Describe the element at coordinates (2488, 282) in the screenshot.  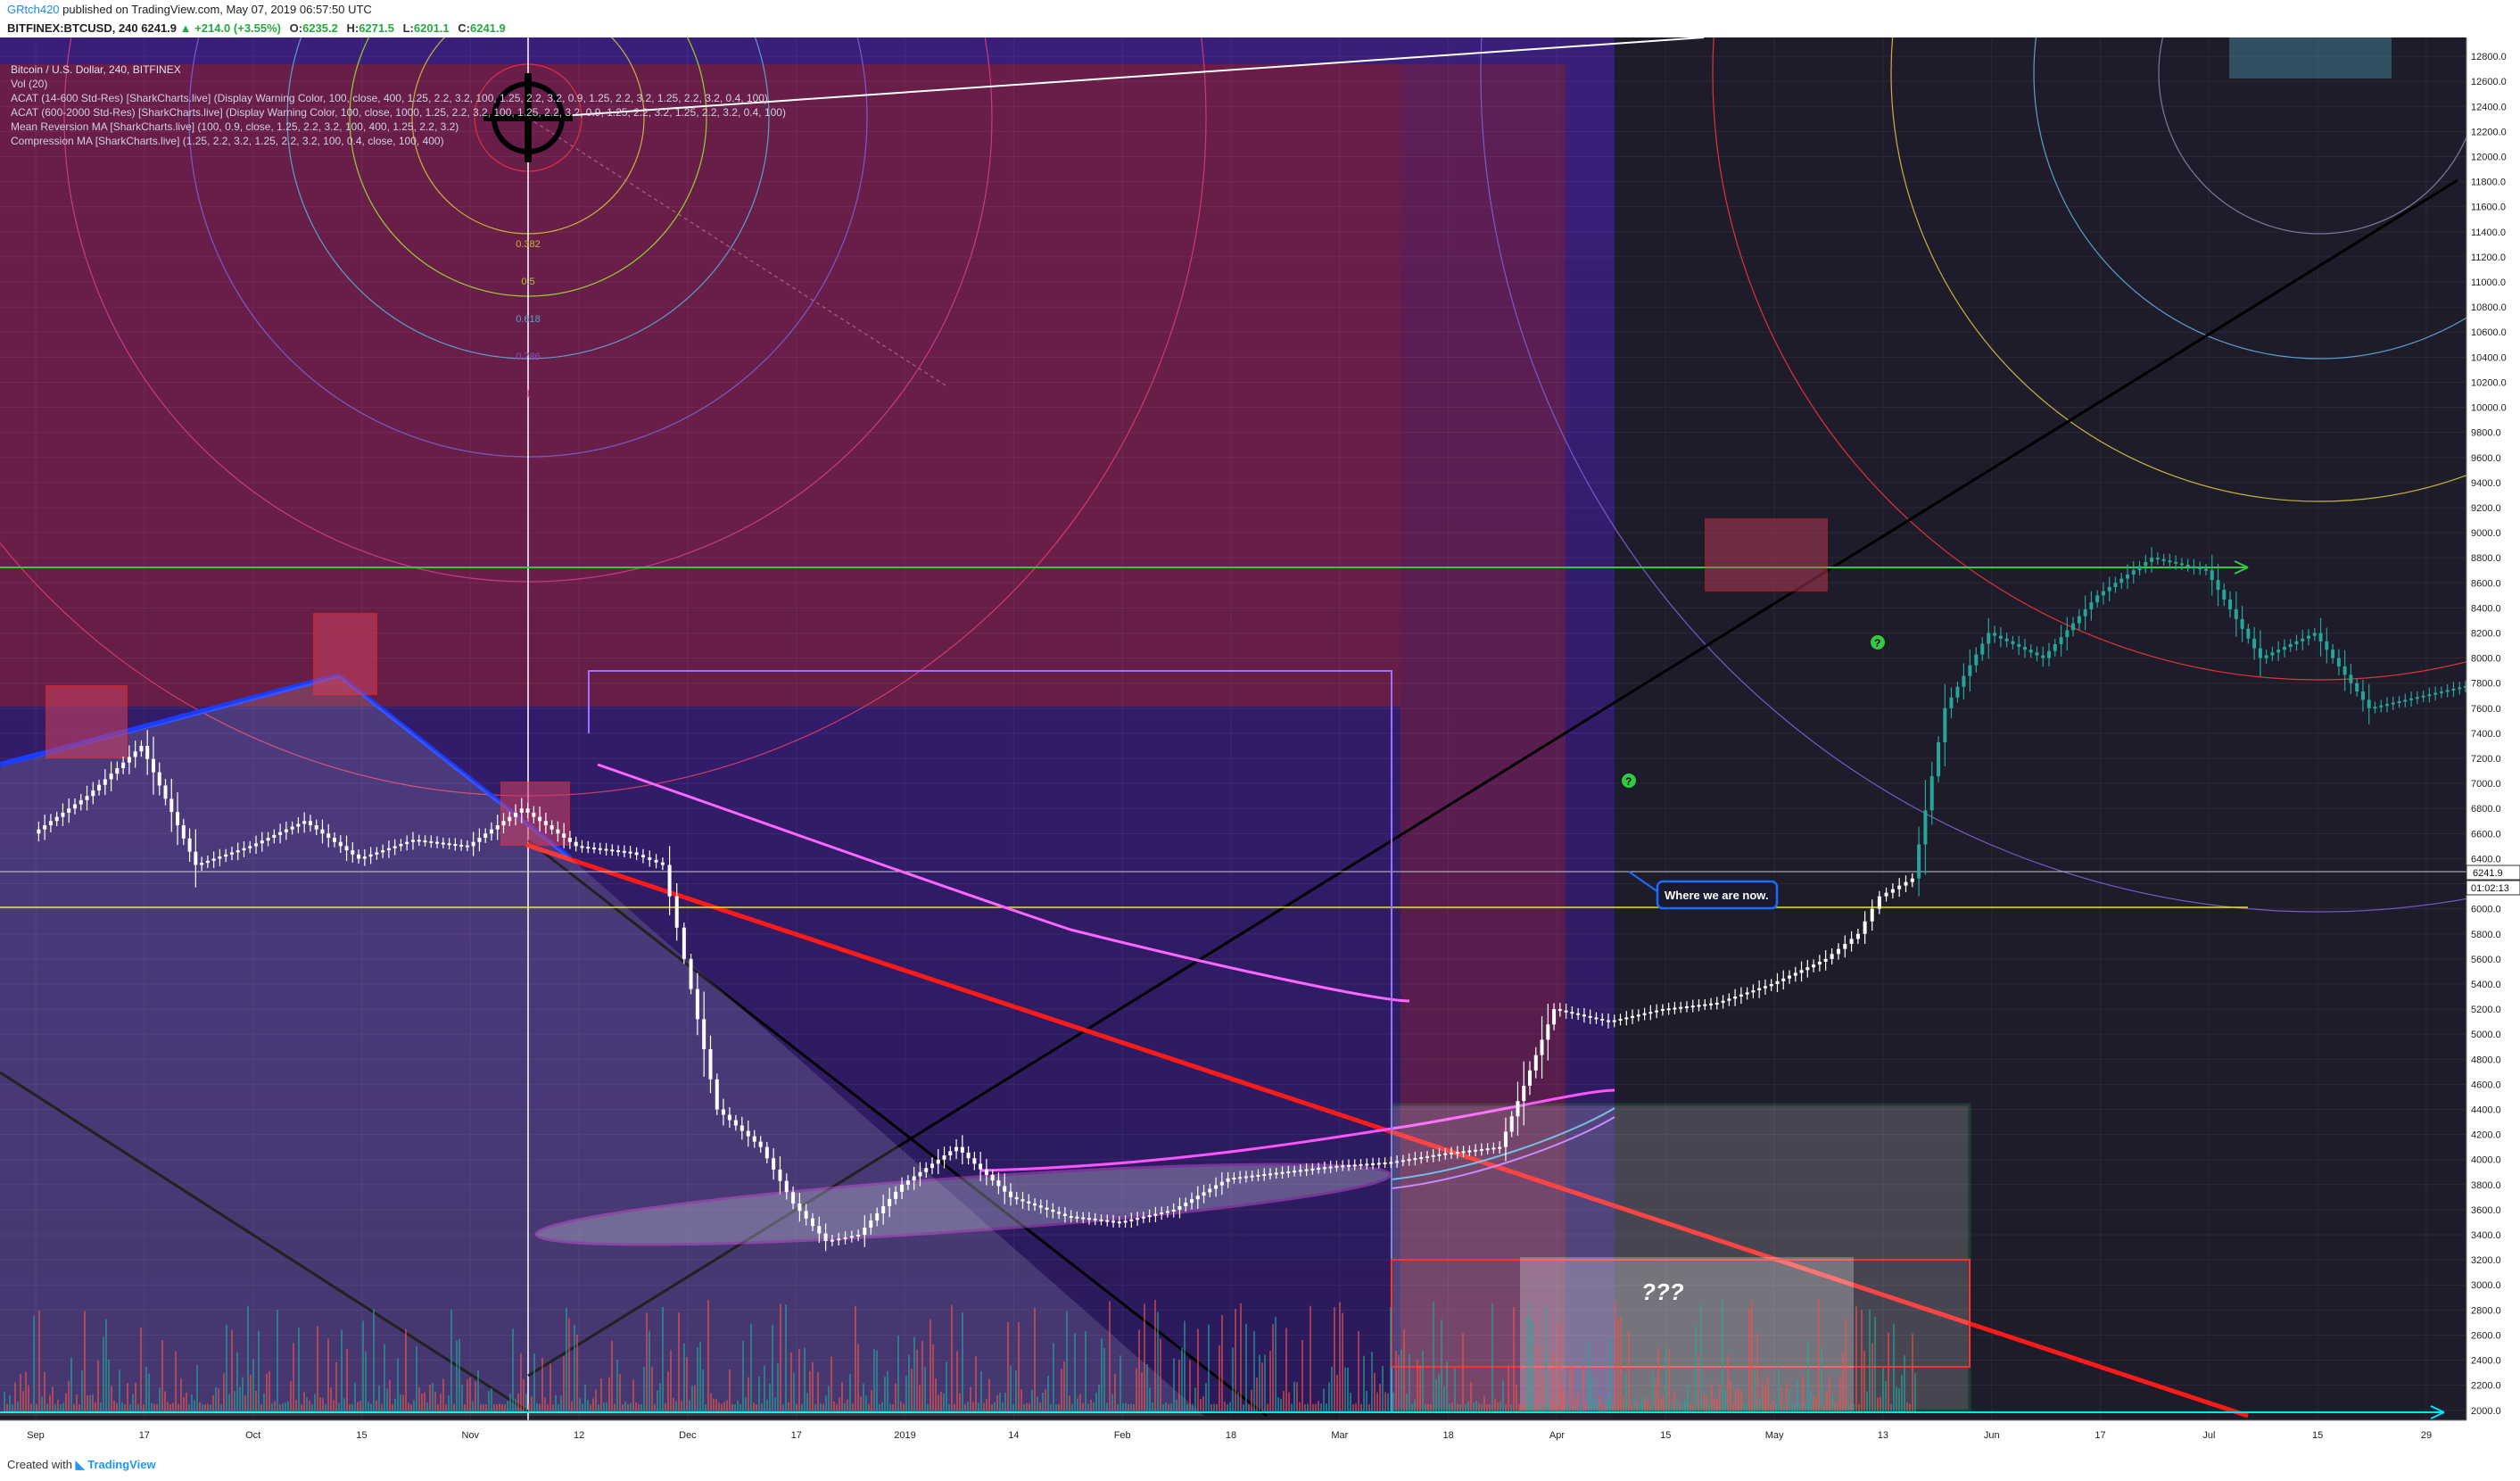
I see `y-tick-label: 11000.0` at that location.